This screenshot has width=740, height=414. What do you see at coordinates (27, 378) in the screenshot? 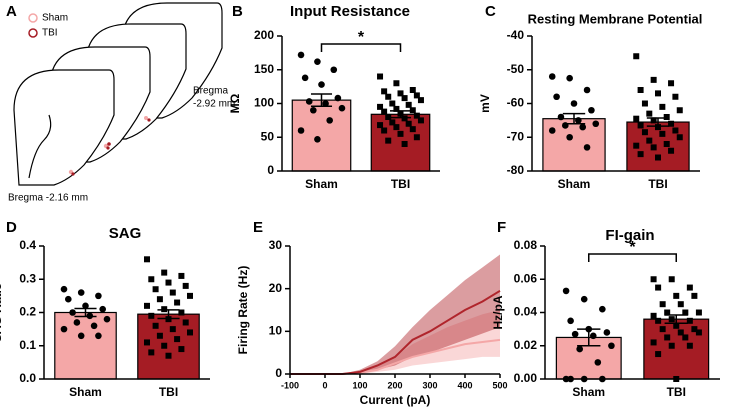
I see `y-tick-label: 0.0` at bounding box center [27, 378].